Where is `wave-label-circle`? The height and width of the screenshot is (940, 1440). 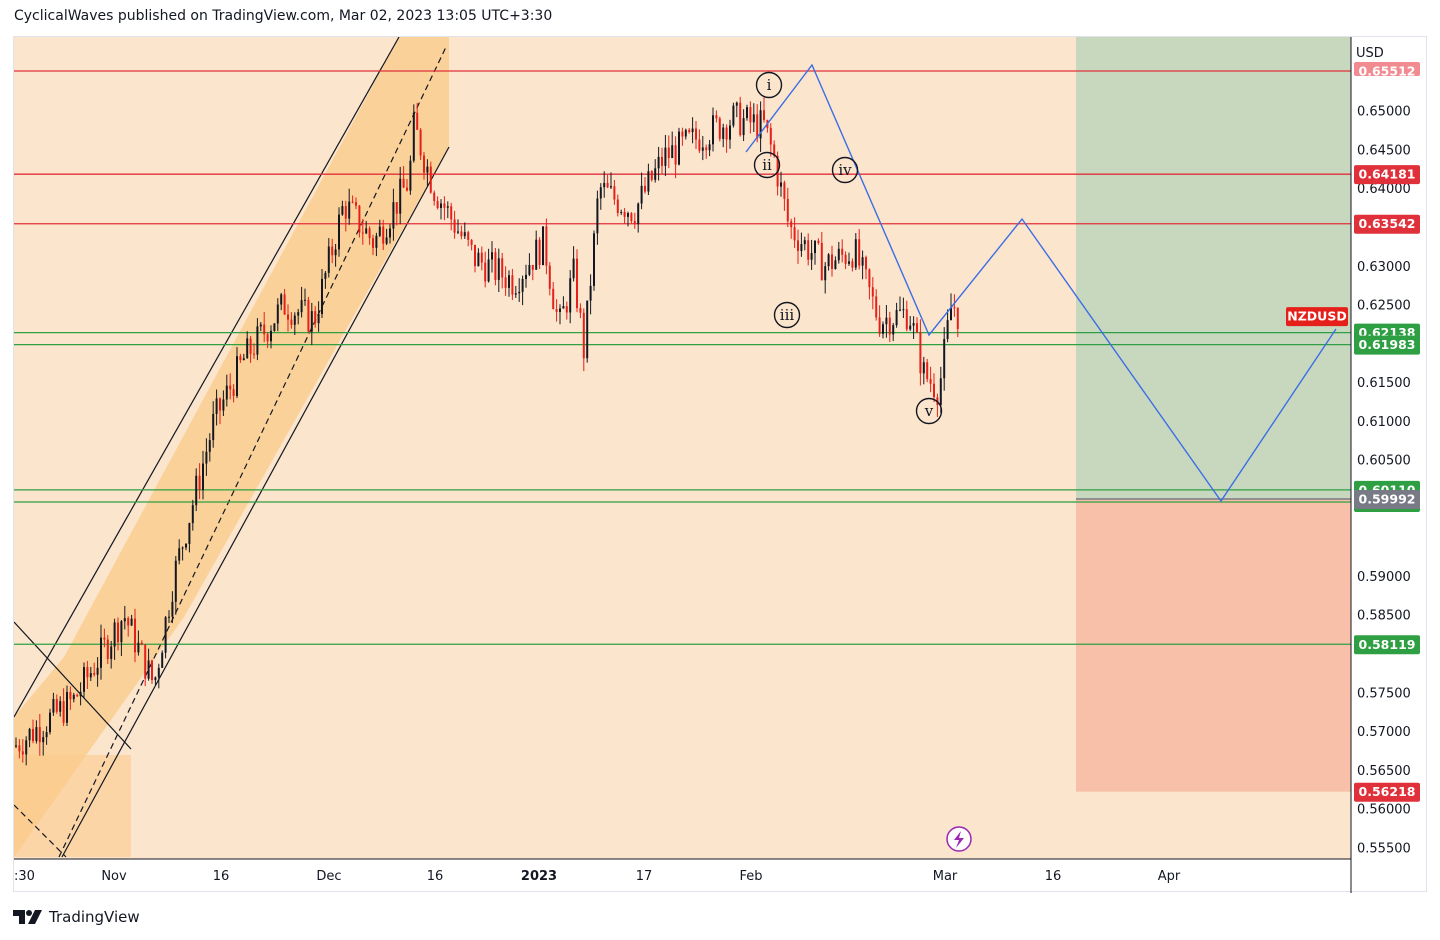 wave-label-circle is located at coordinates (787, 315).